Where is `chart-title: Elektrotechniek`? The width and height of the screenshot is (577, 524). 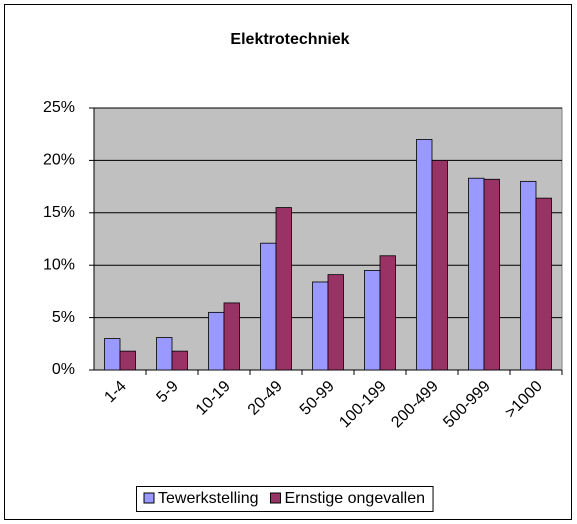 chart-title: Elektrotechniek is located at coordinates (289, 39).